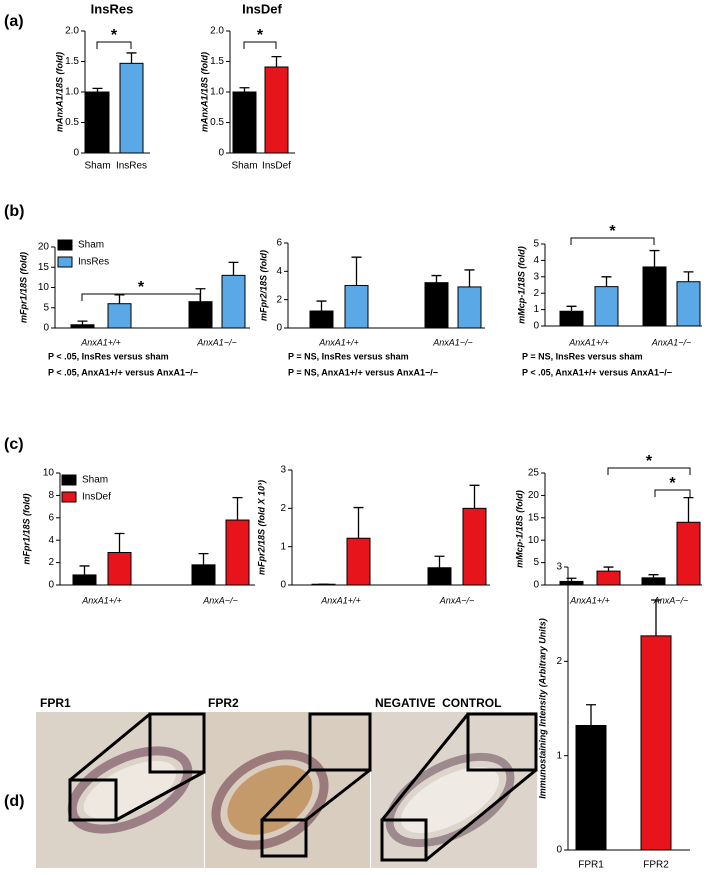 The width and height of the screenshot is (709, 875). I want to click on y-axis-label: mFpr2/18S (fold X 10³), so click(261, 527).